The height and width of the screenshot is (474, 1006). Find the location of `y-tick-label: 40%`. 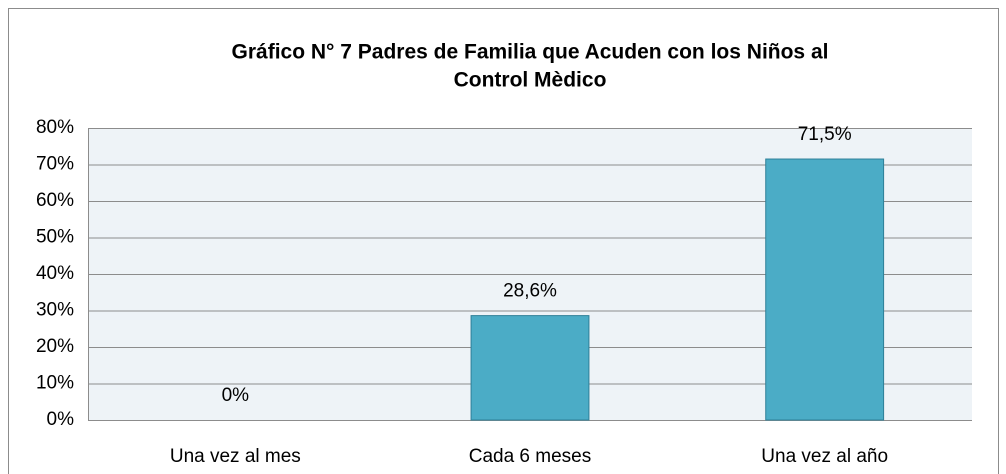

y-tick-label: 40% is located at coordinates (55, 273).